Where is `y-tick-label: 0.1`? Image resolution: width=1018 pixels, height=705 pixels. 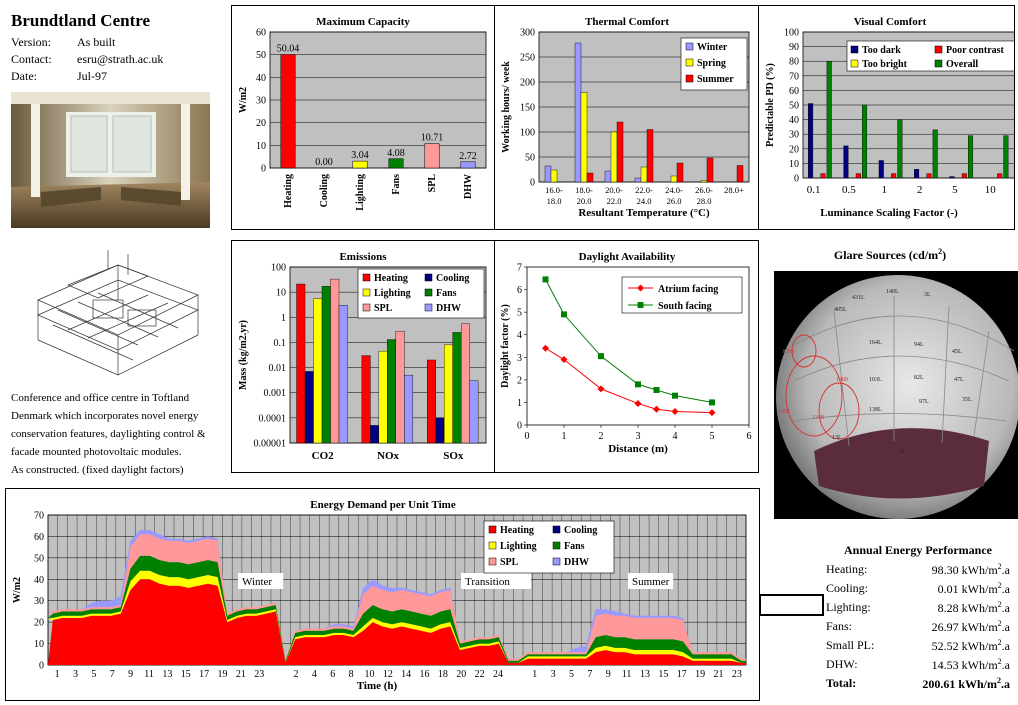
y-tick-label: 0.1 is located at coordinates (280, 343).